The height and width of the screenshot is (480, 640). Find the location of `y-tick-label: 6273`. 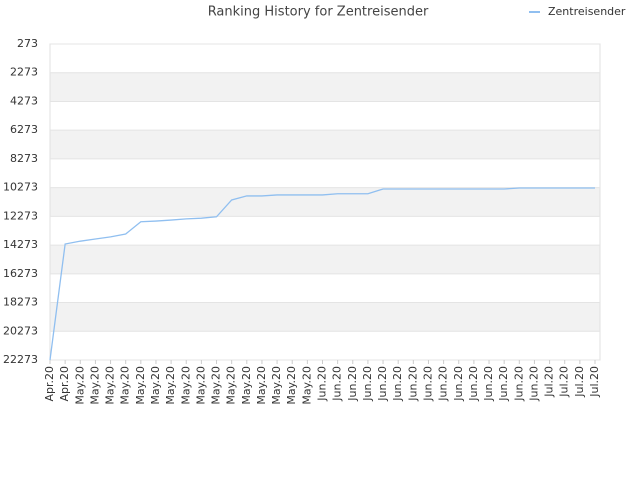

y-tick-label: 6273 is located at coordinates (24, 129).